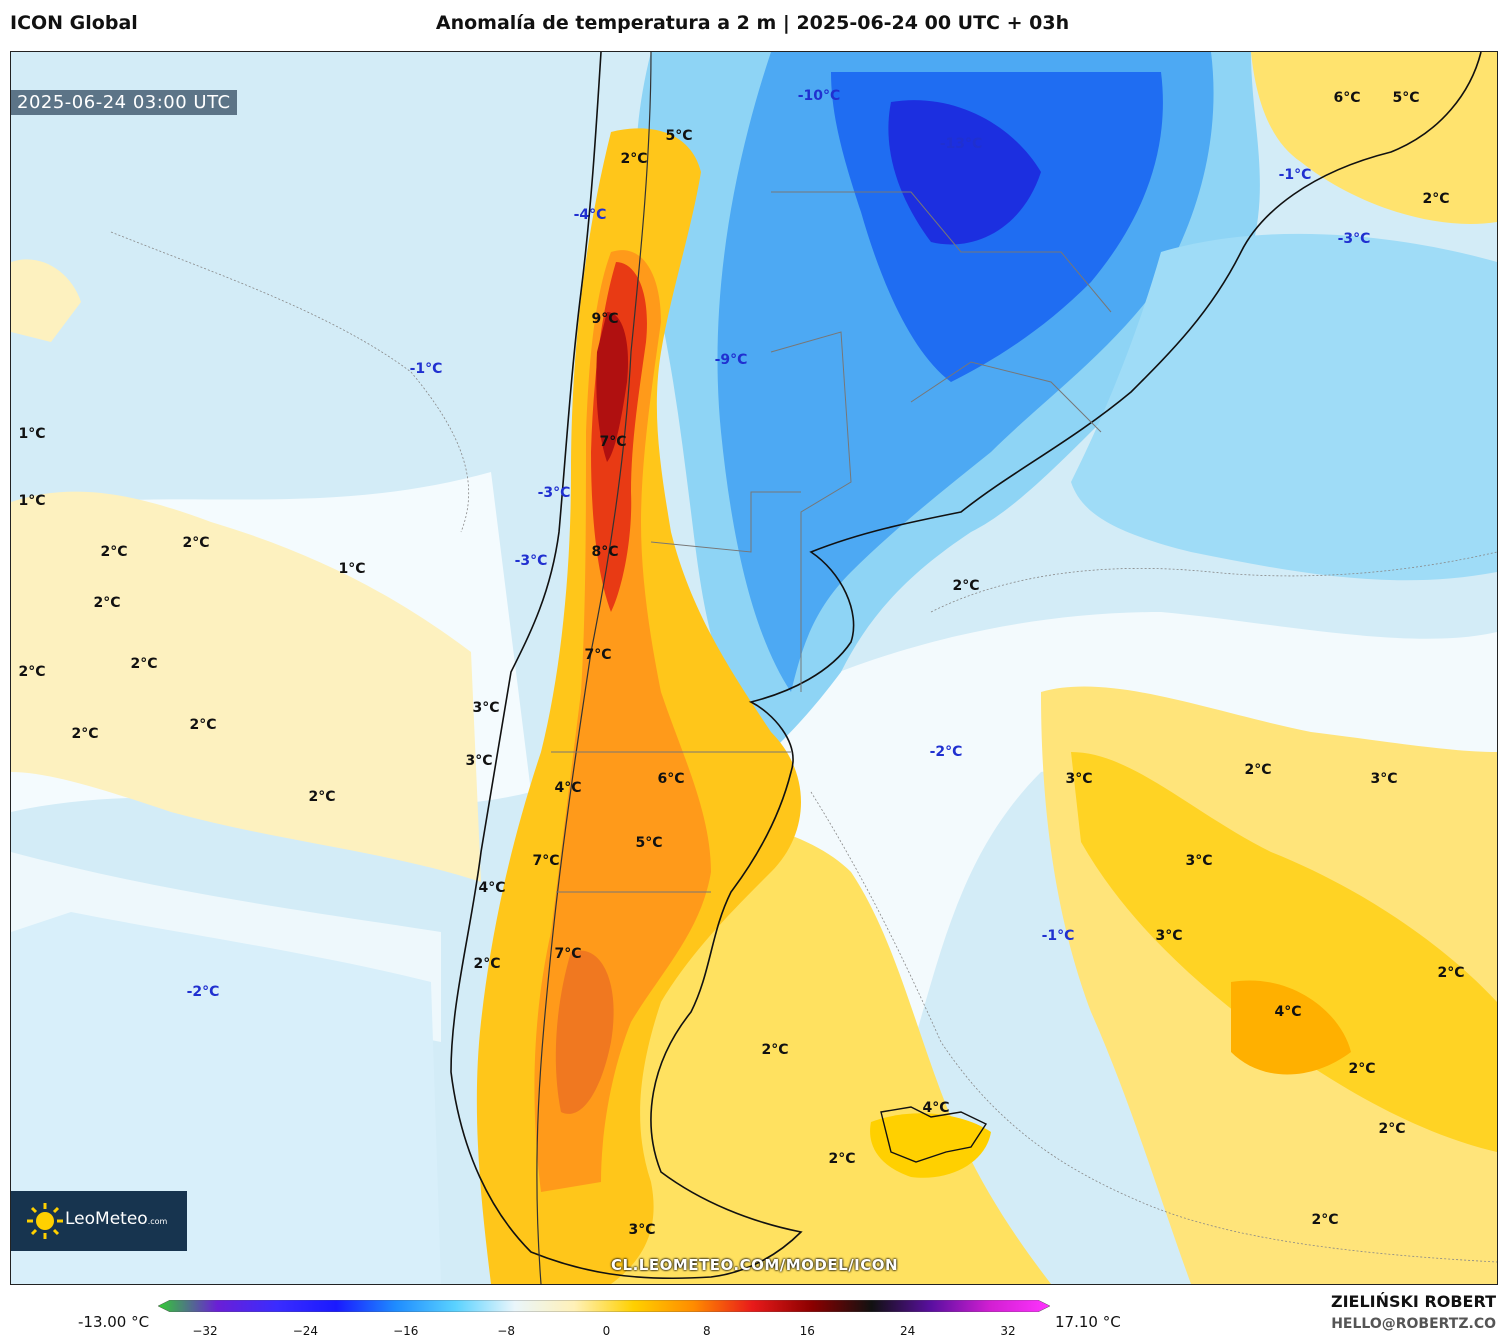  What do you see at coordinates (1088, 1322) in the screenshot?
I see `colorbar-max-label: 17.10 °C` at bounding box center [1088, 1322].